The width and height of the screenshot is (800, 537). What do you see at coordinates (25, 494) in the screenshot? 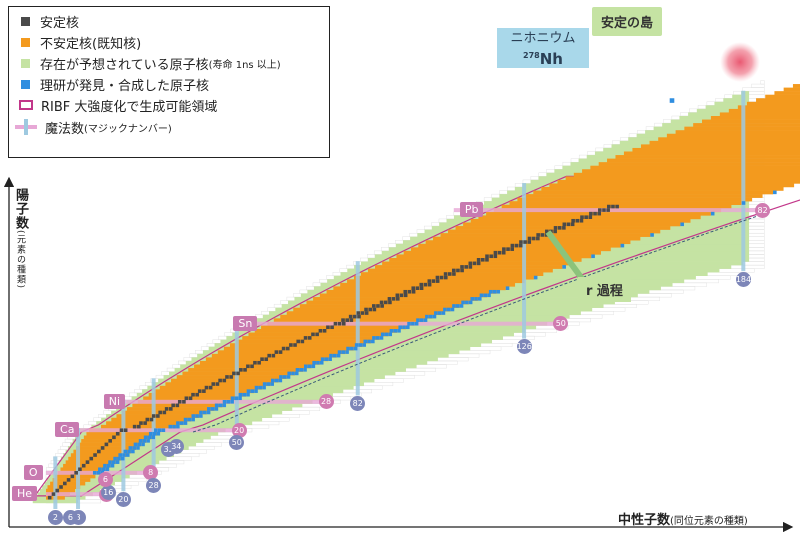
I see `element-tag-he: He` at bounding box center [25, 494].